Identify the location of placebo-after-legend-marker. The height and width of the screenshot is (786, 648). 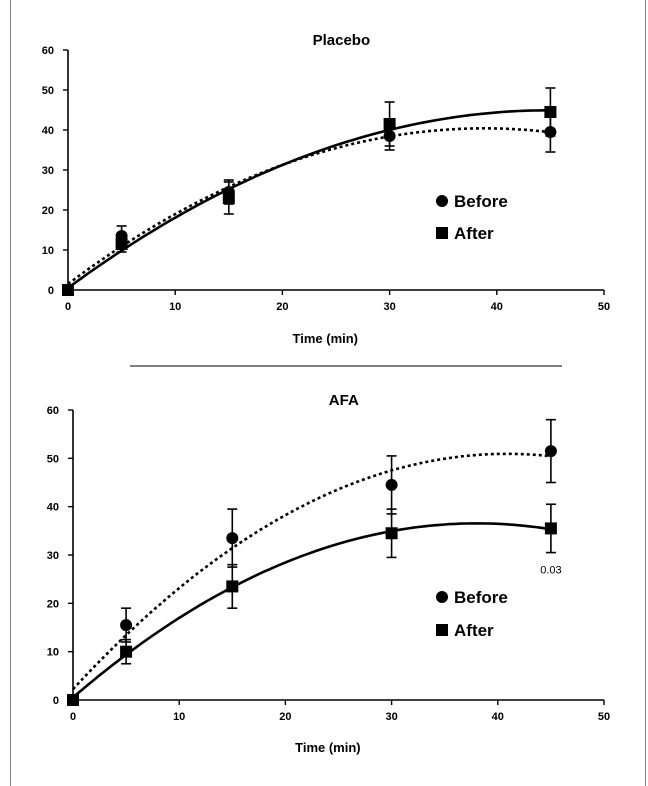
(442, 233).